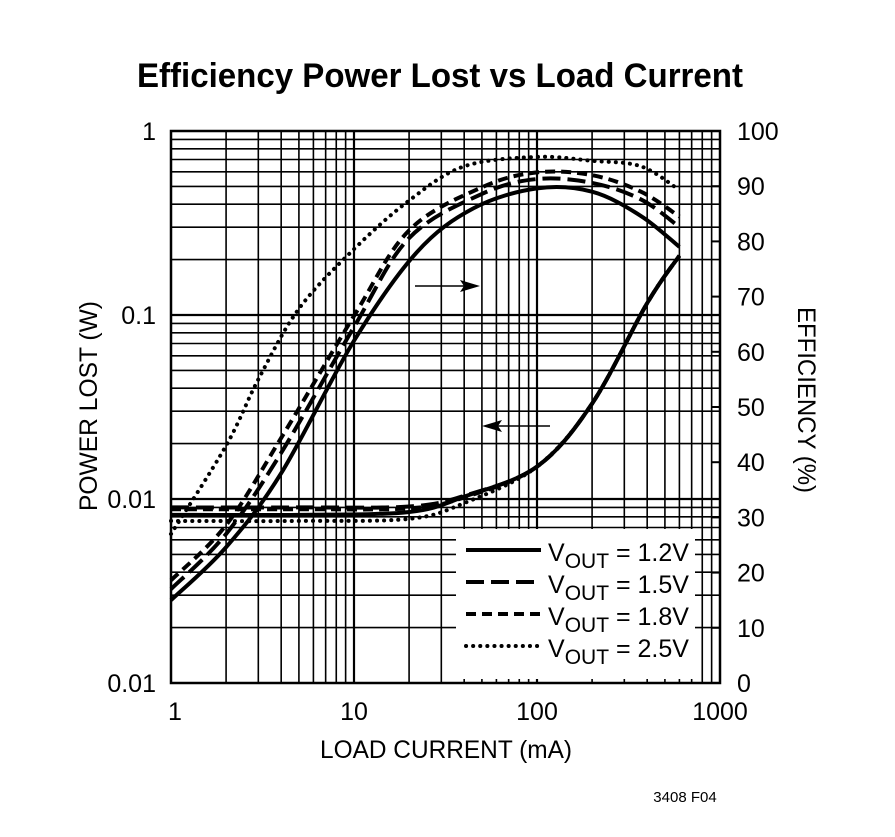  I want to click on y-axis-left-label: POWER LOST (W), so click(89, 406).